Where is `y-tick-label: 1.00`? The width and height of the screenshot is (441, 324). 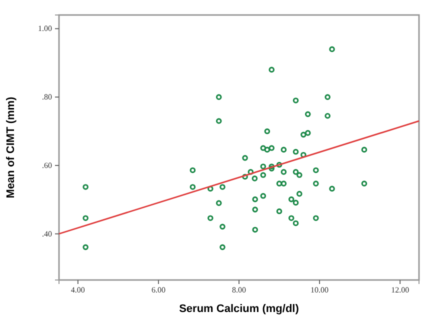
y-tick-label: 1.00 is located at coordinates (45, 29).